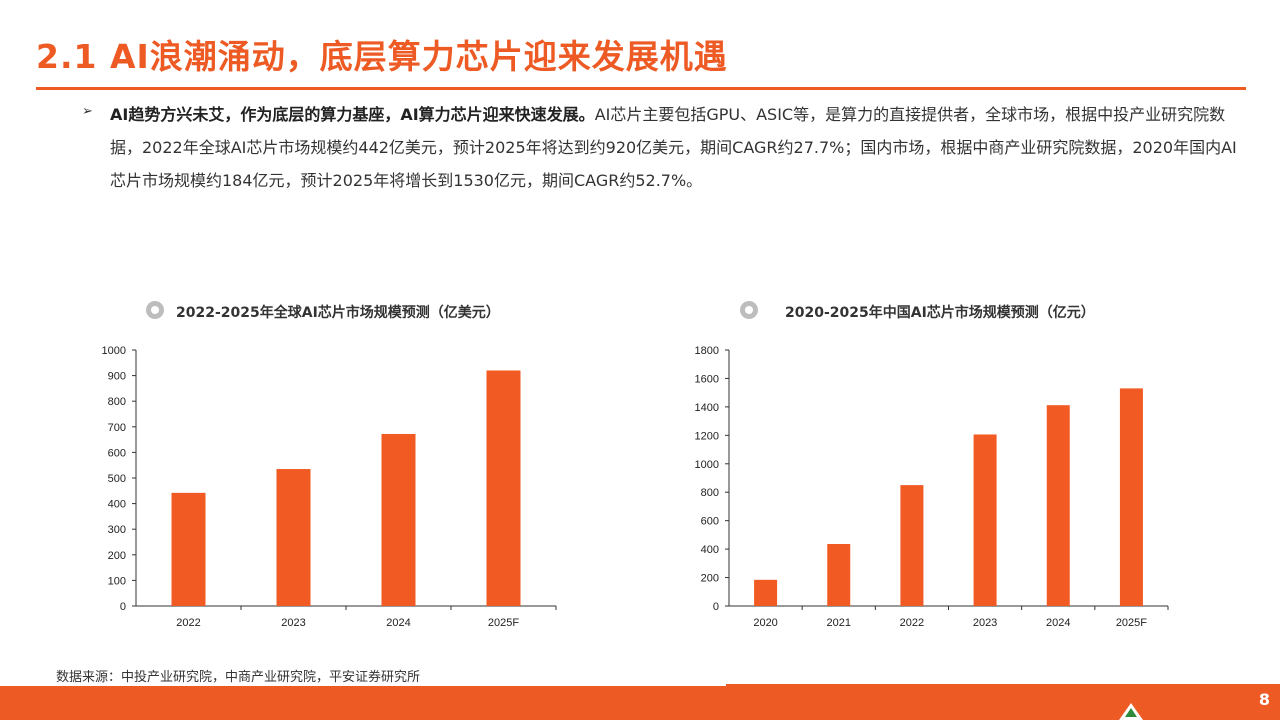  Describe the element at coordinates (1058, 623) in the screenshot. I see `chart2-x-tick-label: 2024` at that location.